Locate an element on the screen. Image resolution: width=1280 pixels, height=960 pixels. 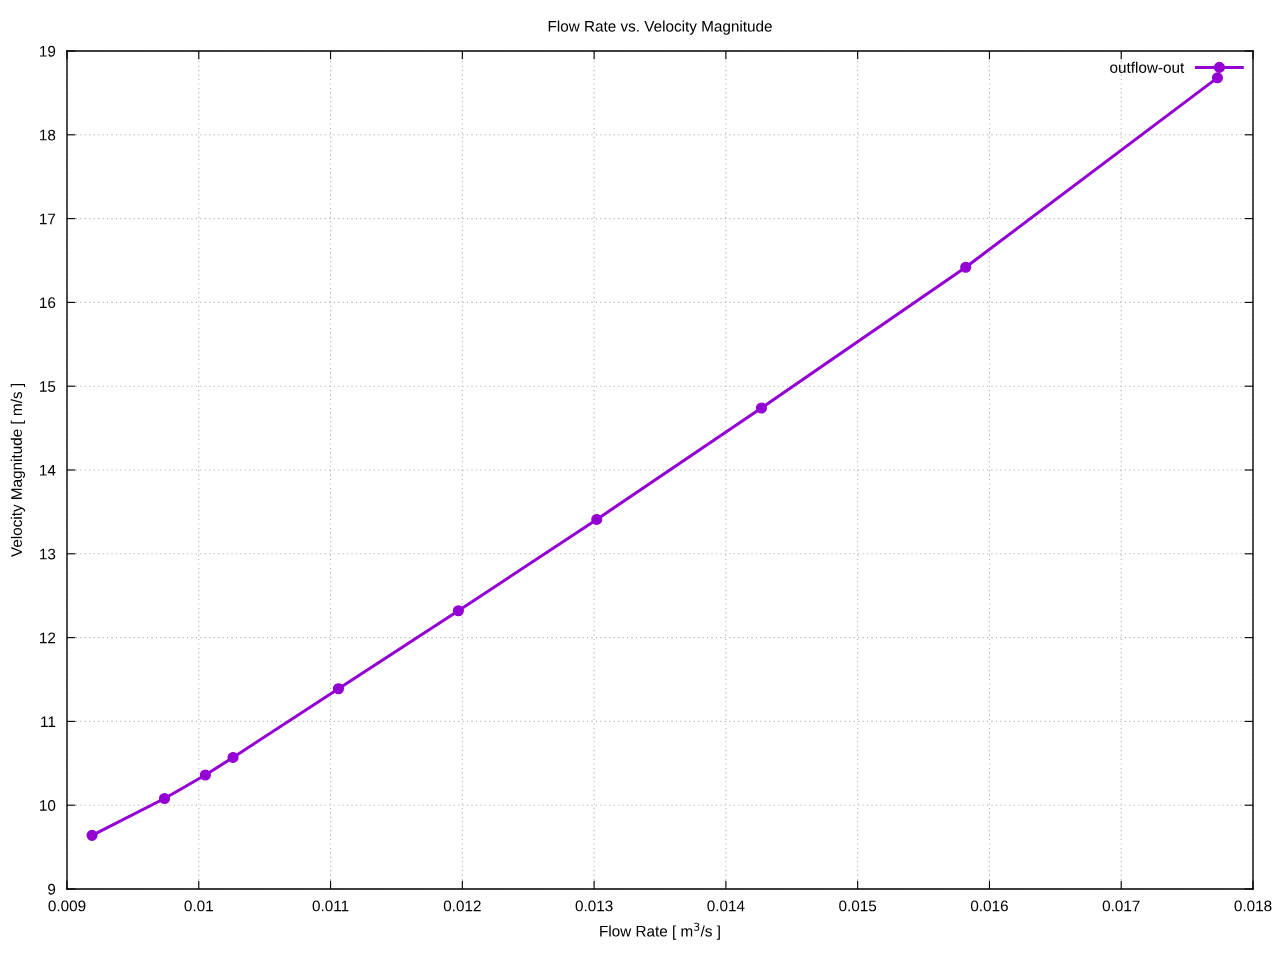
y-tick-label: 17 is located at coordinates (48, 219).